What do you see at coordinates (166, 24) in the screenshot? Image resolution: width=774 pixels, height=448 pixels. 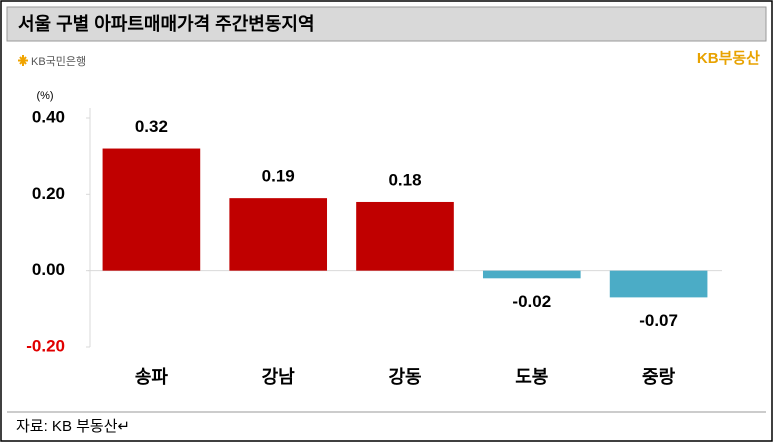 I see `chart-title: 서울 구별 아파트매매가격 주간변동지역` at bounding box center [166, 24].